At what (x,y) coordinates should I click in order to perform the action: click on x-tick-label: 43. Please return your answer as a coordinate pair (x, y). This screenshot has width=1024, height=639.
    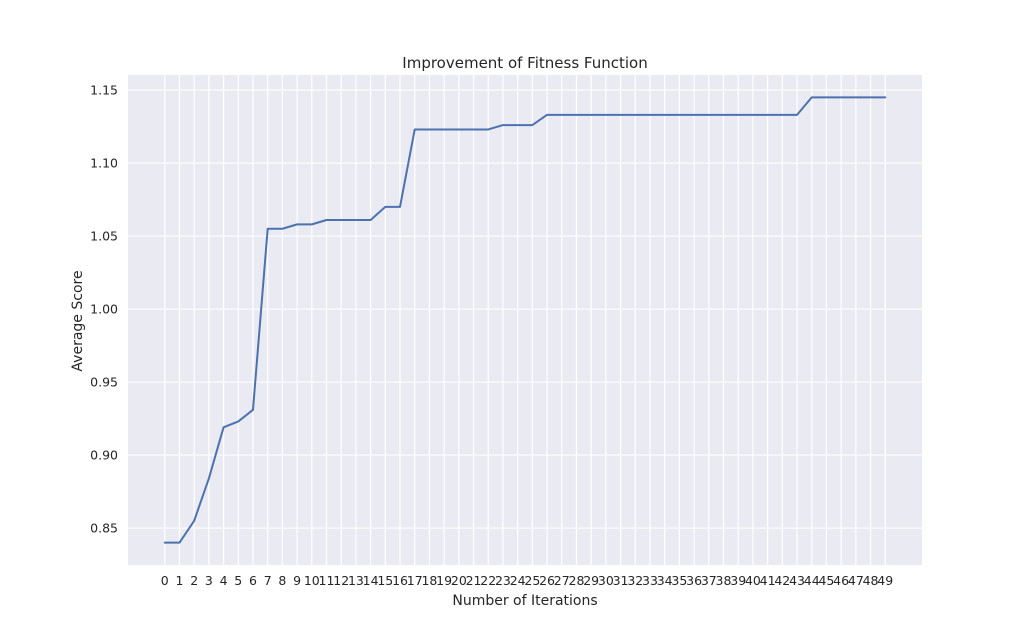
    Looking at the image, I should click on (797, 580).